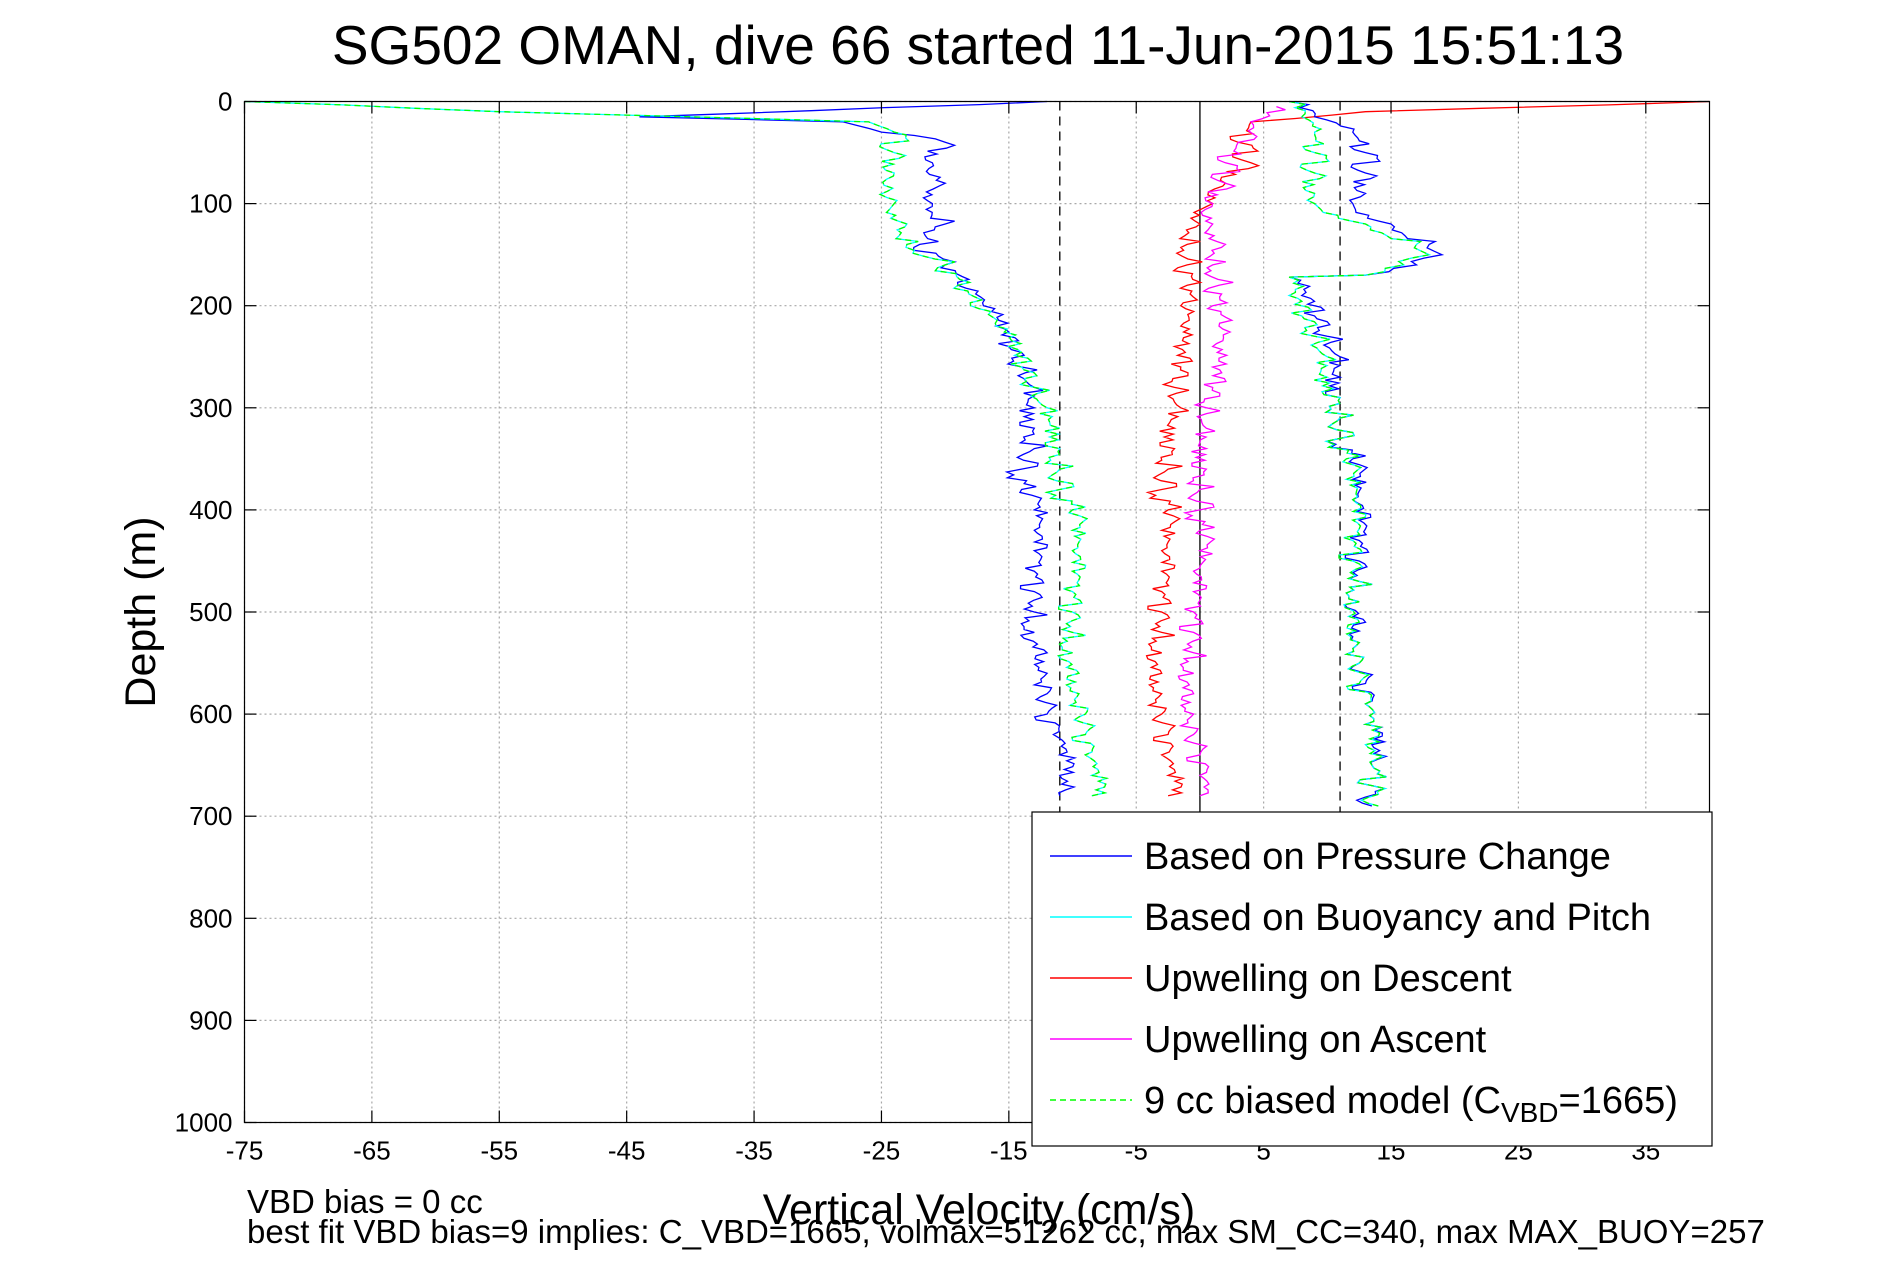 The image size is (1891, 1262). What do you see at coordinates (225, 102) in the screenshot?
I see `y-tick-label: 0` at bounding box center [225, 102].